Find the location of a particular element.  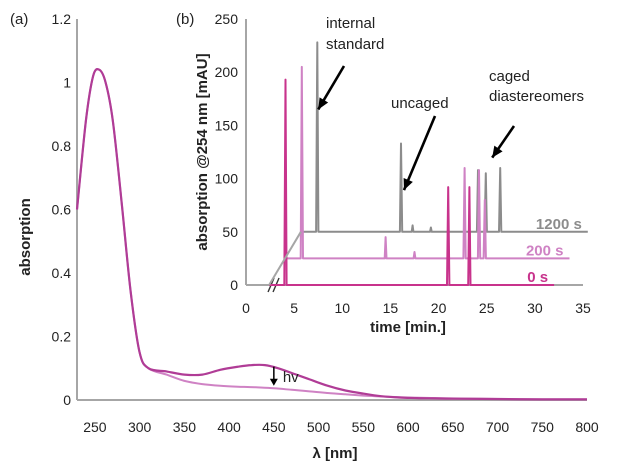

panel-b-y-tick-labels: 0 50 100 150 200 250 is located at coordinates (227, 152).